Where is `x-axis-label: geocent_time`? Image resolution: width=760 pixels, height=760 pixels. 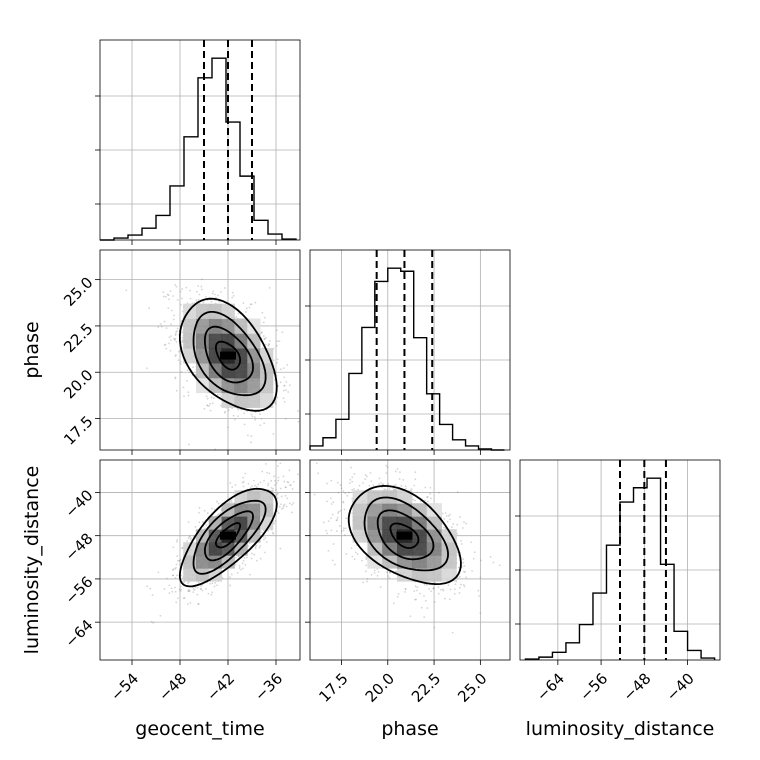
x-axis-label: geocent_time is located at coordinates (199, 729).